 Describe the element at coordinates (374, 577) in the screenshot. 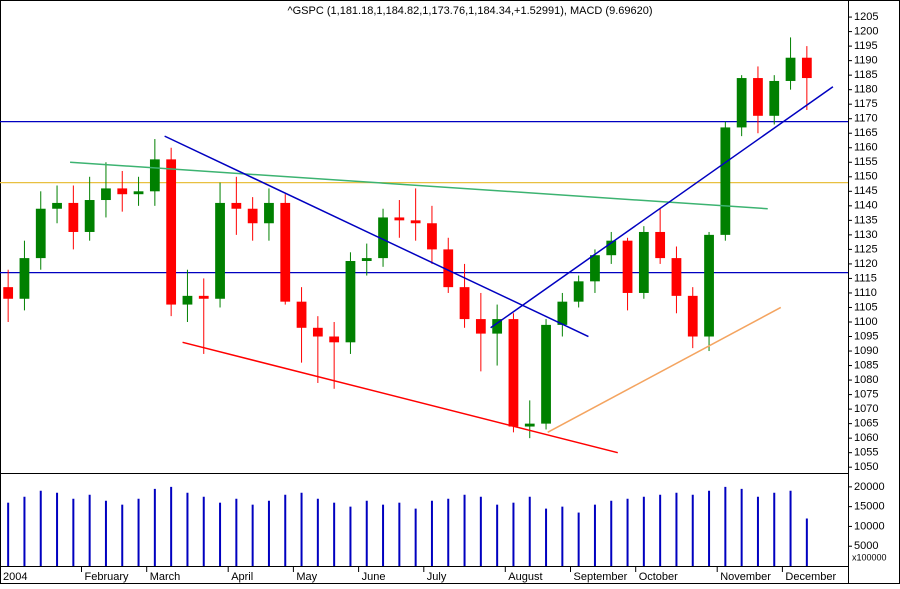

I see `x-tick-label: June` at that location.